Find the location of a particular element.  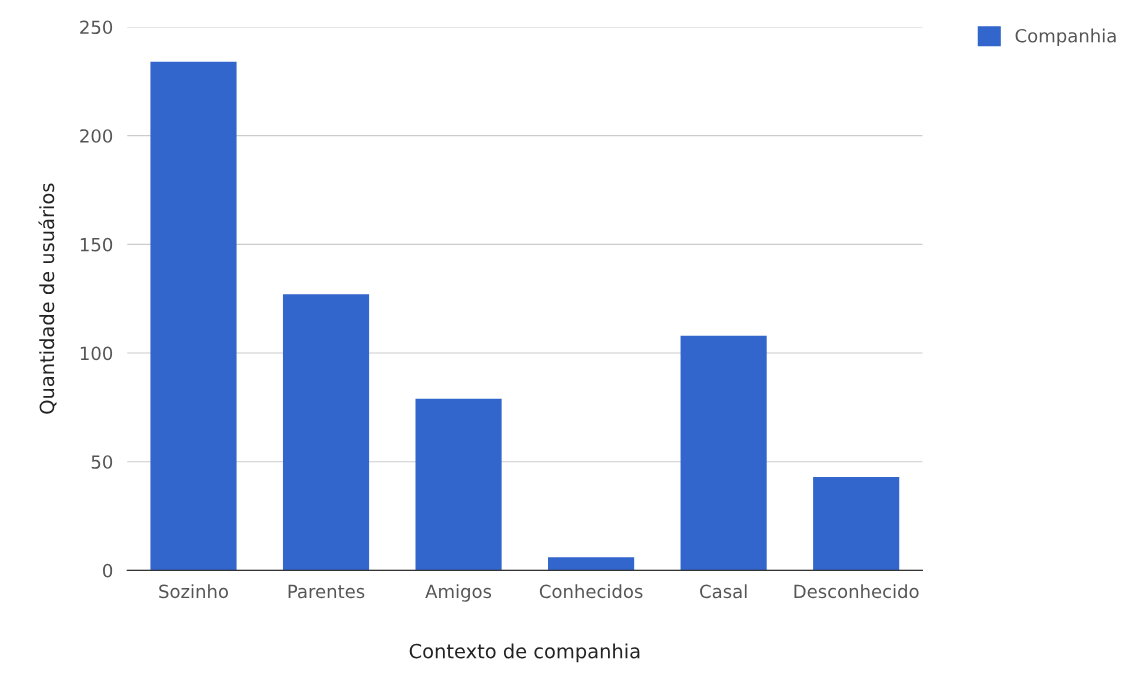

x-tick-label: Conhecidos is located at coordinates (591, 591).